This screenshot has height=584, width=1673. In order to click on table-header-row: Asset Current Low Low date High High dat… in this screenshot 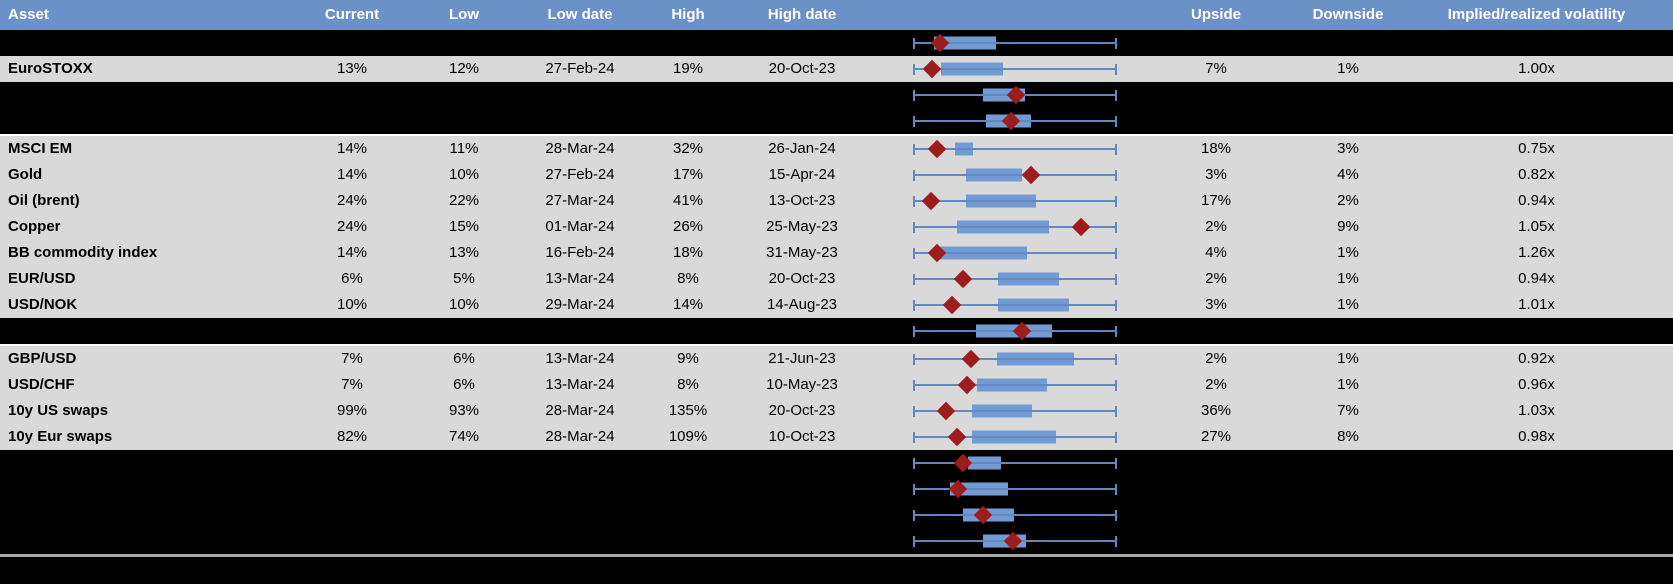, I will do `click(836, 15)`.